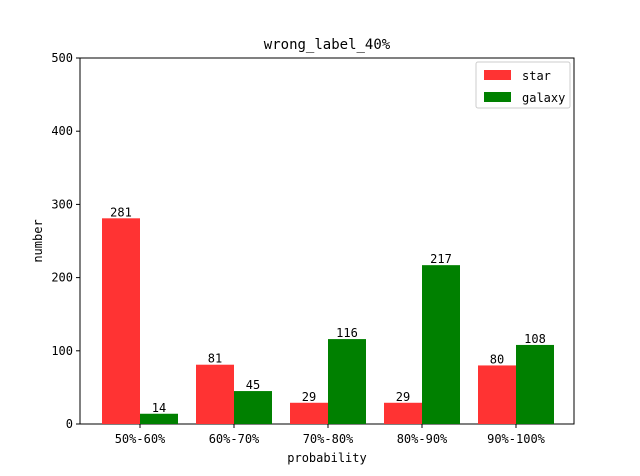  I want to click on data-label-galaxy-4: 217, so click(441, 259).